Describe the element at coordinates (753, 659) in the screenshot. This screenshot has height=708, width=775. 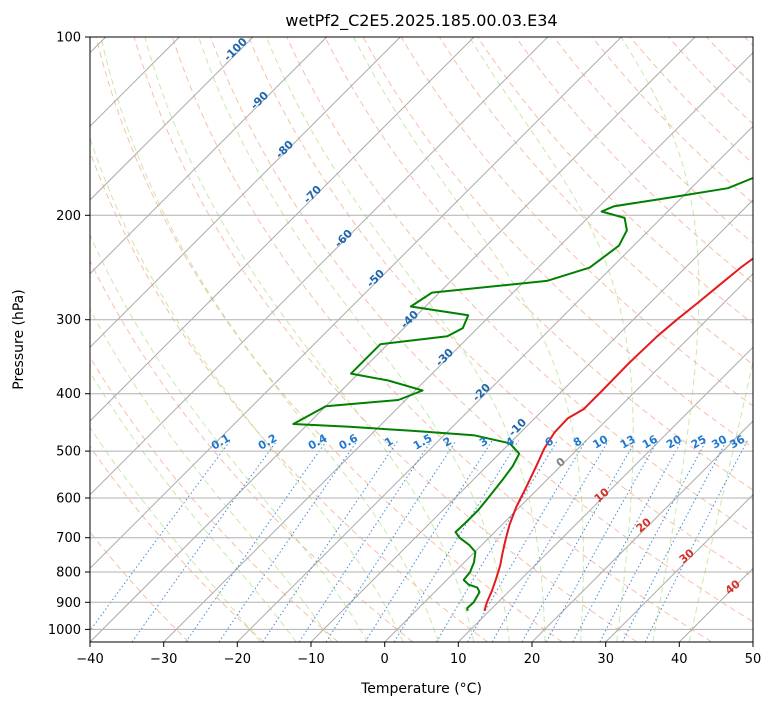
I see `x-tick-label: 50` at that location.